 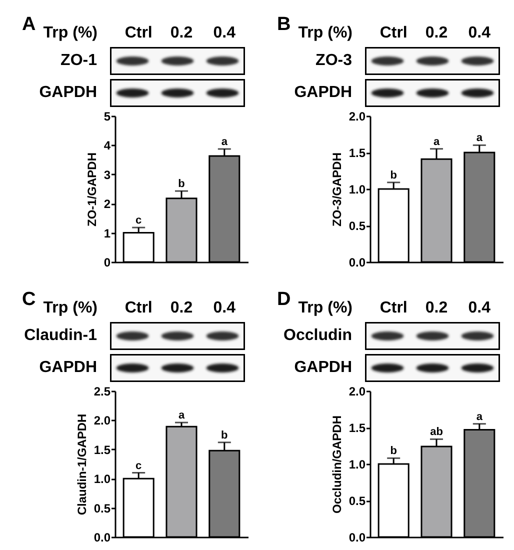 What do you see at coordinates (91, 189) in the screenshot?
I see `y-axis-title: ZO-1/GAPDH` at bounding box center [91, 189].